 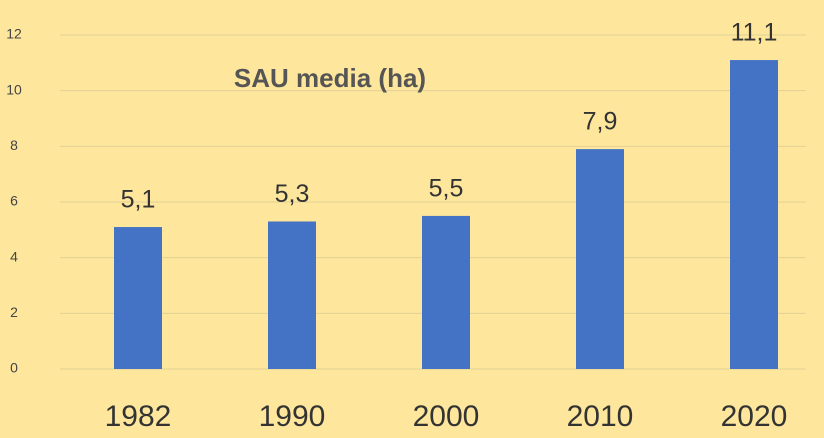 I want to click on value-label: 7,9, so click(x=600, y=122).